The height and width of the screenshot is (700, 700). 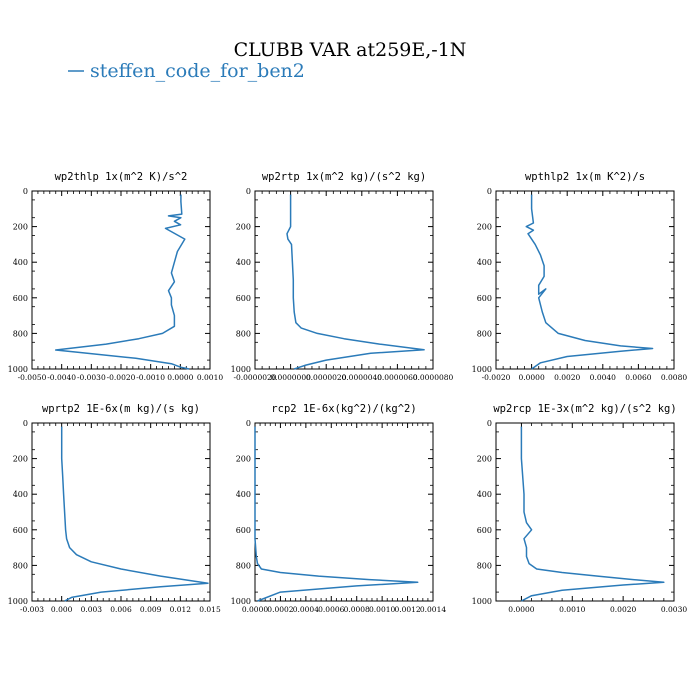 I want to click on x-tick-label: 0.0004, so click(x=306, y=609).